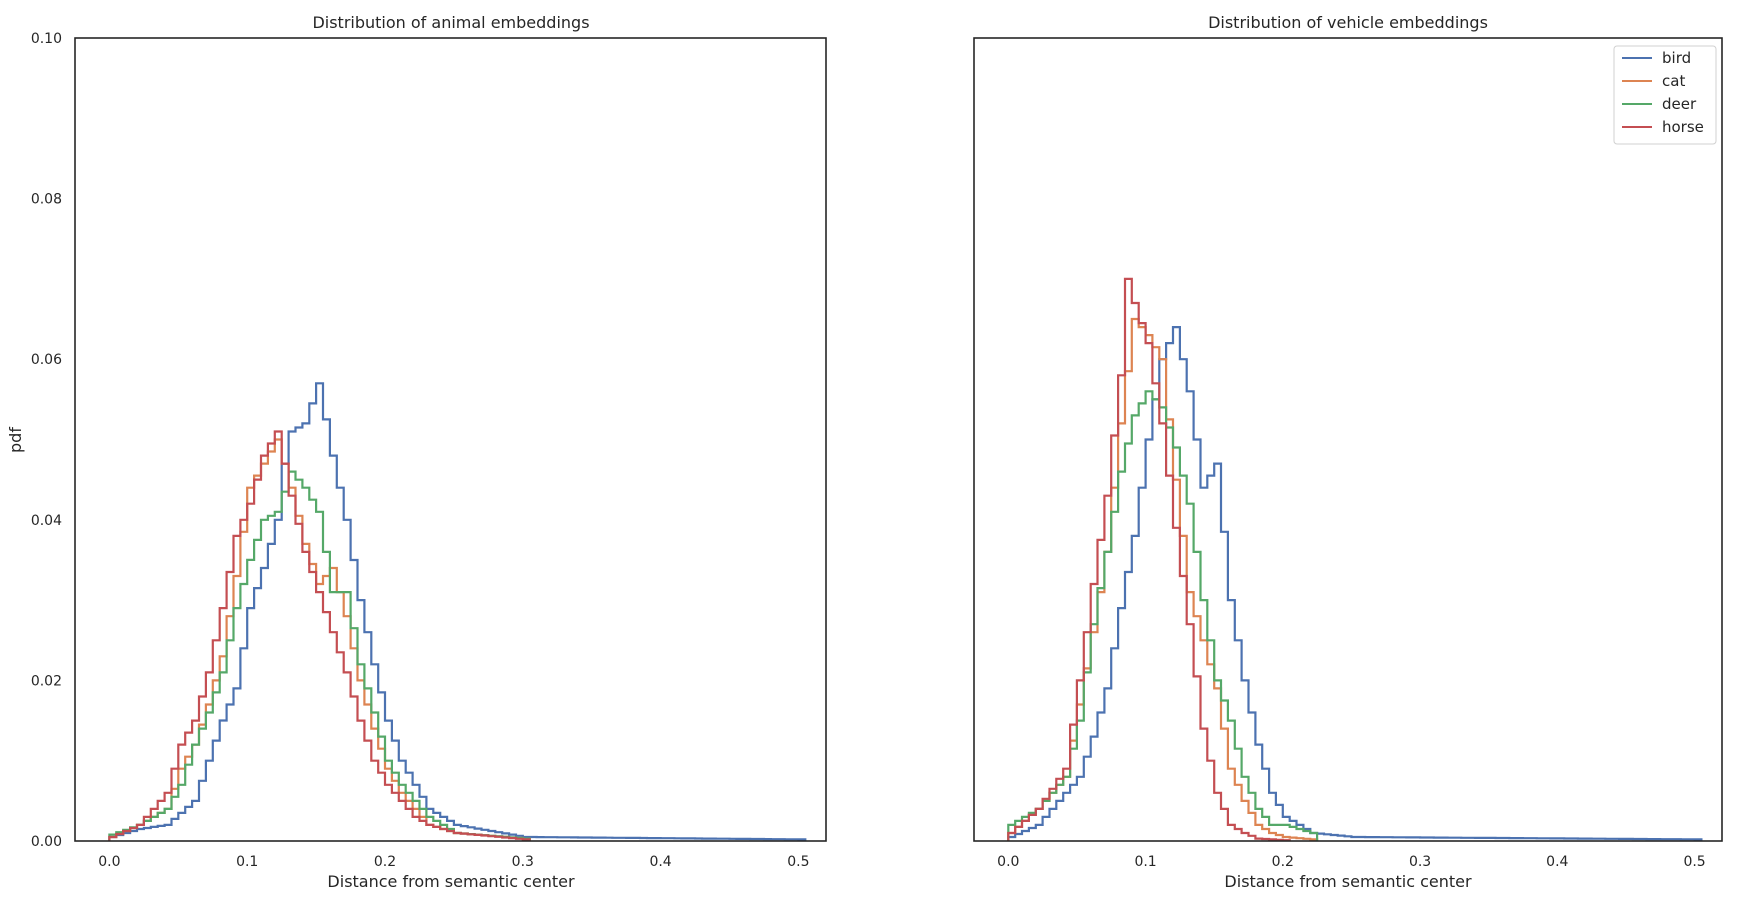 Image resolution: width=1748 pixels, height=898 pixels. What do you see at coordinates (1163, 615) in the screenshot?
I see `series-line-deer` at bounding box center [1163, 615].